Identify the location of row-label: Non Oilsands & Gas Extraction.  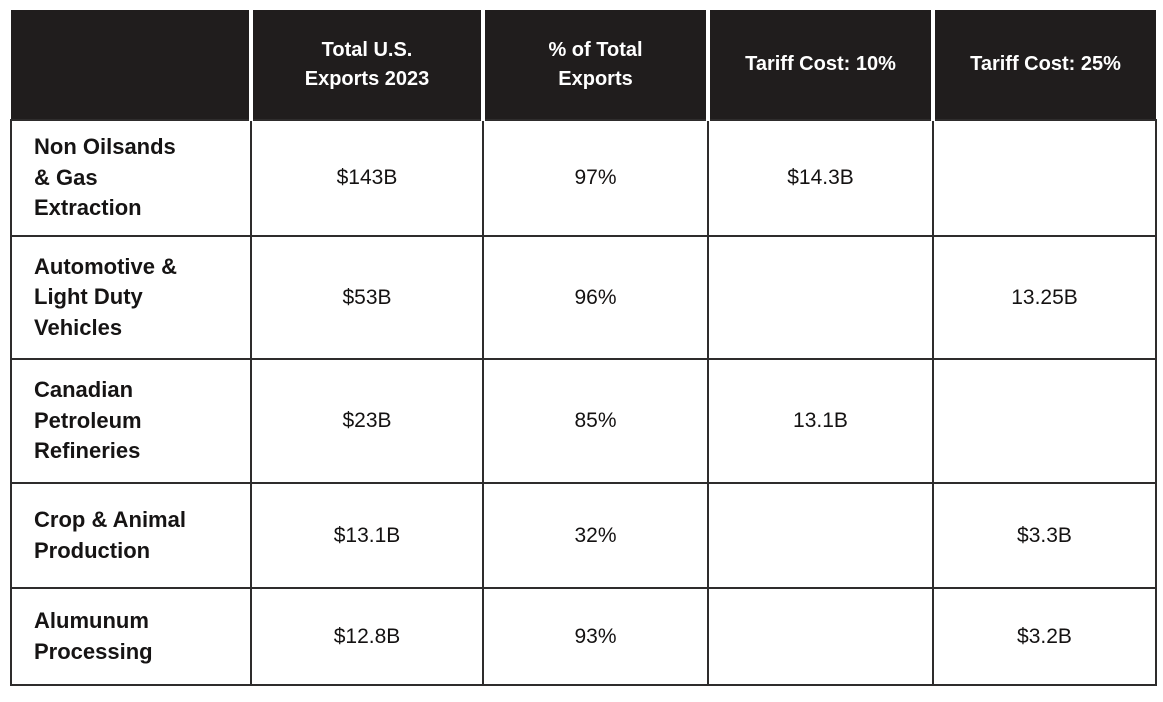
(131, 178).